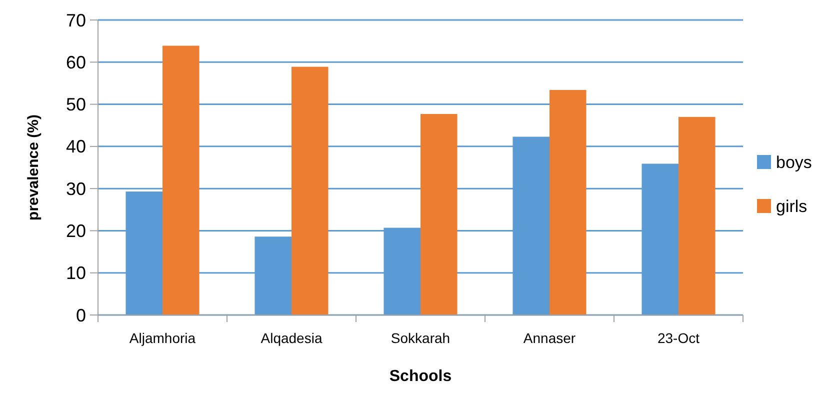 The width and height of the screenshot is (824, 401). What do you see at coordinates (291, 338) in the screenshot?
I see `x-tick-label: Alqadesia` at bounding box center [291, 338].